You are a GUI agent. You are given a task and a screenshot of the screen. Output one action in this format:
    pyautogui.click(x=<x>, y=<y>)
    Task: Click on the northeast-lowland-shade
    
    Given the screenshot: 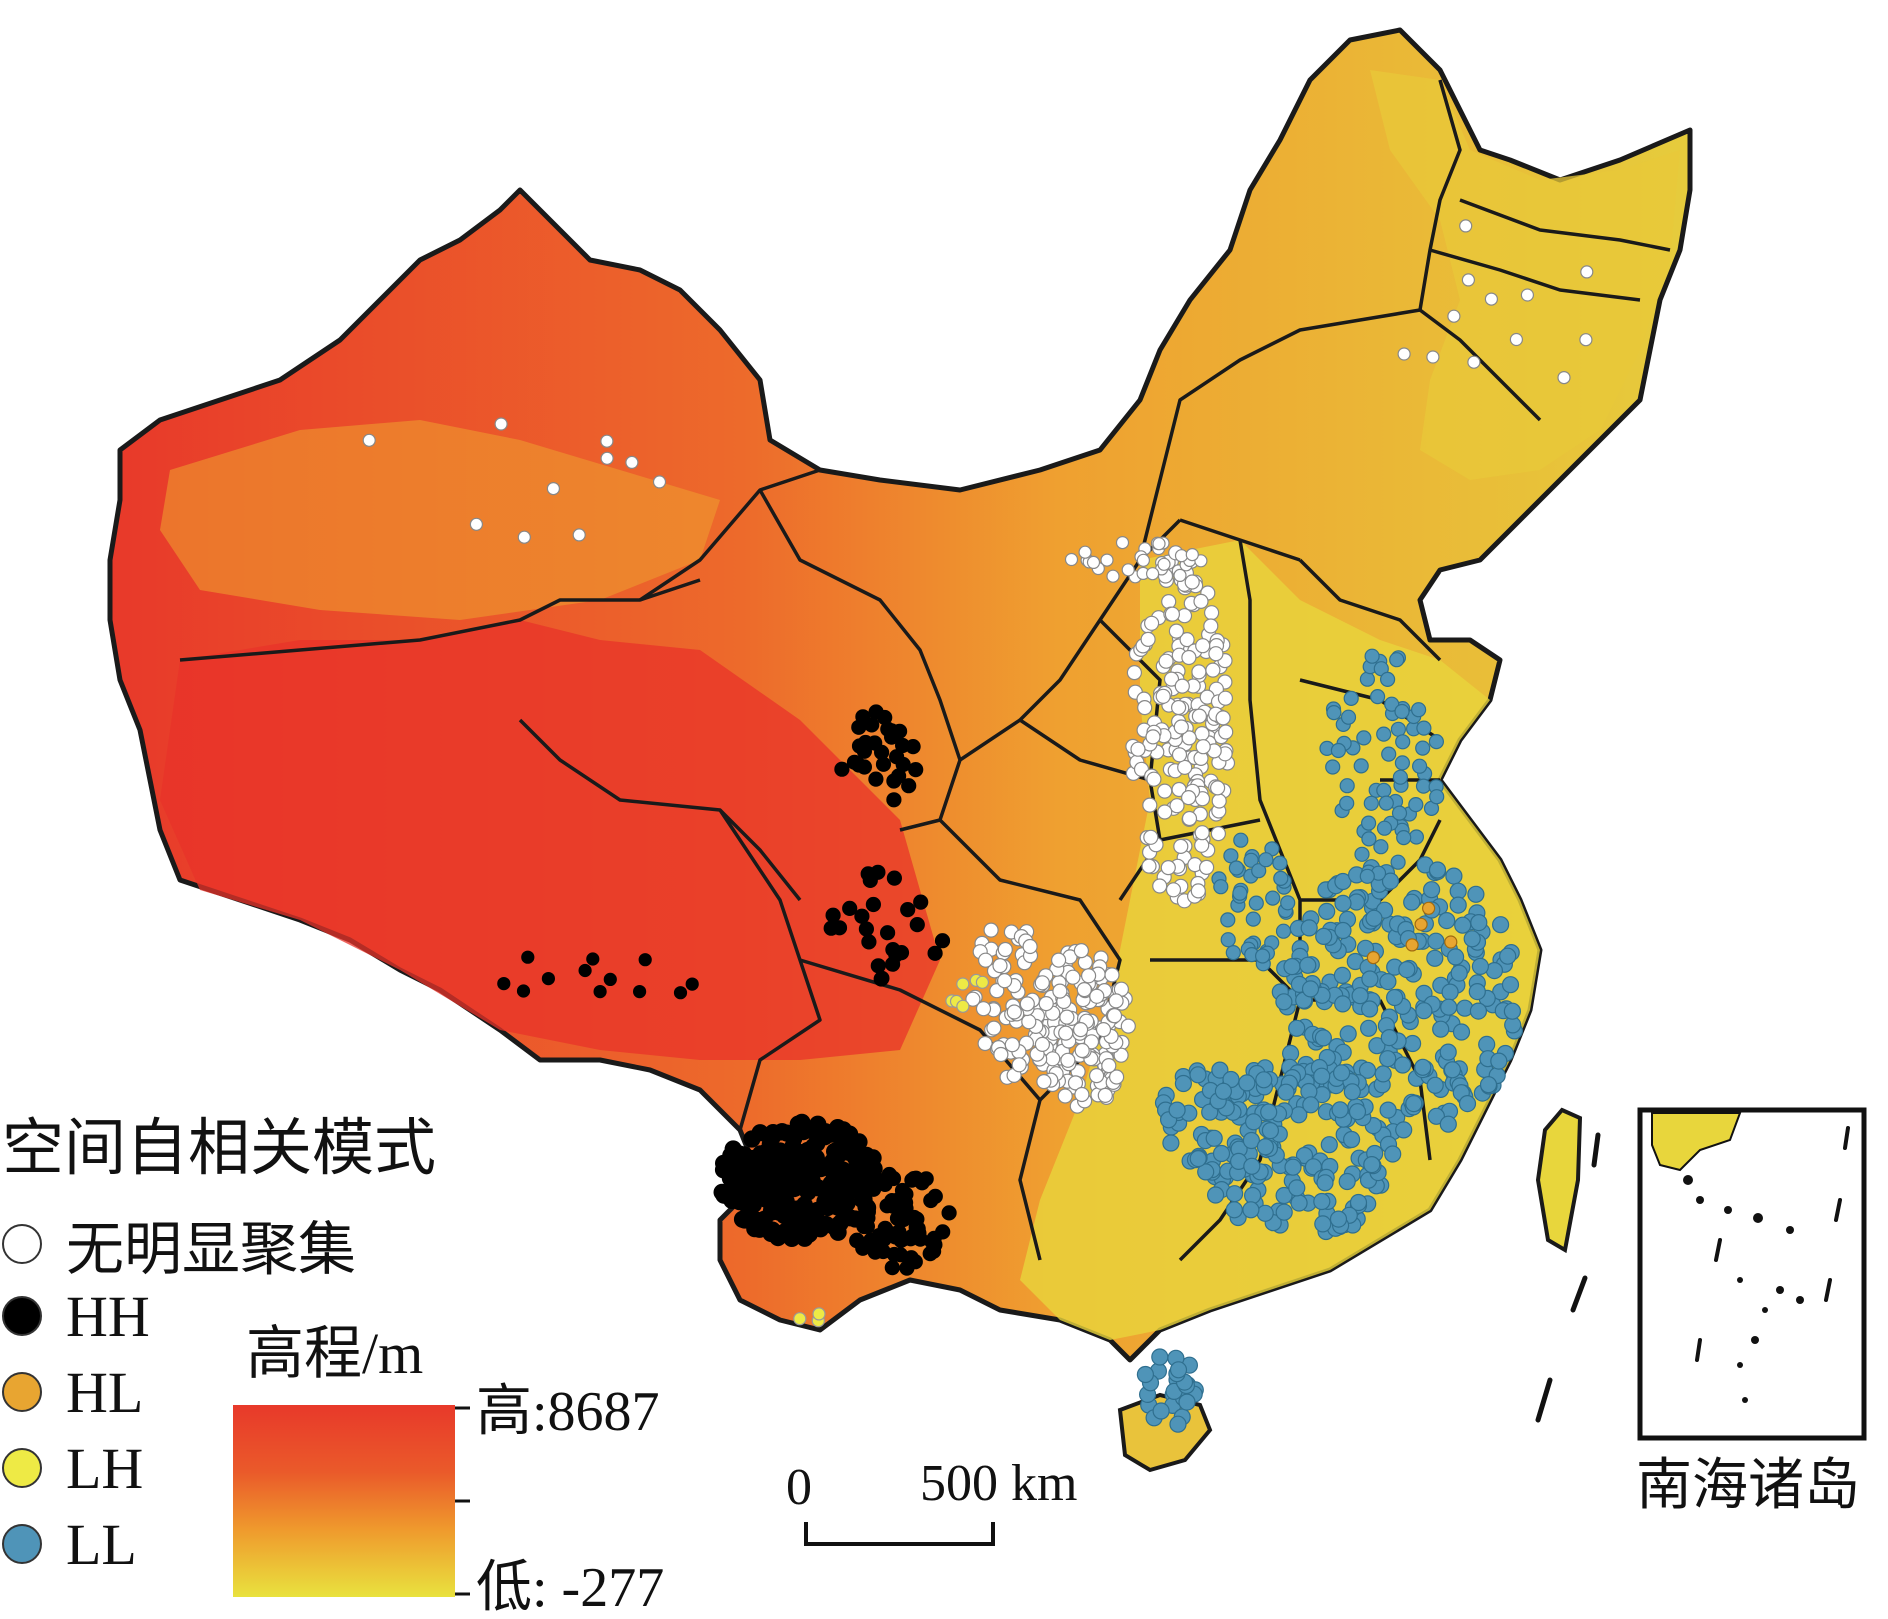 What is the action you would take?
    pyautogui.click(x=1525, y=275)
    